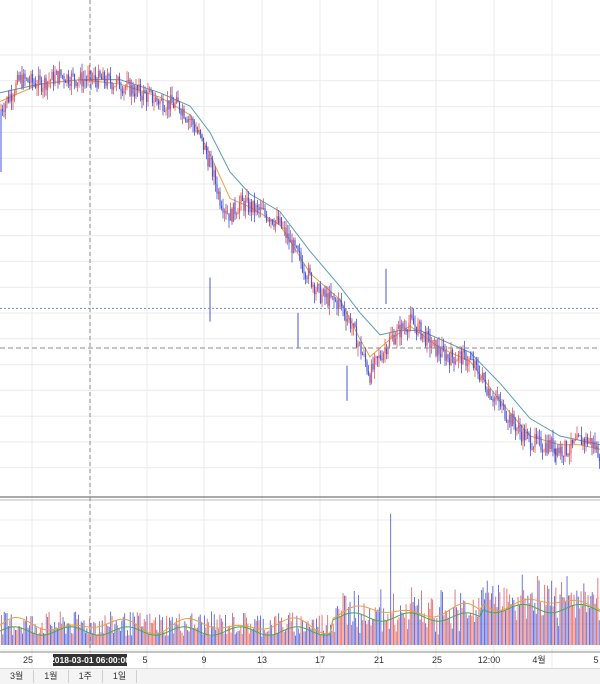 The height and width of the screenshot is (684, 600). I want to click on range-button-3m: 3월, so click(17, 676).